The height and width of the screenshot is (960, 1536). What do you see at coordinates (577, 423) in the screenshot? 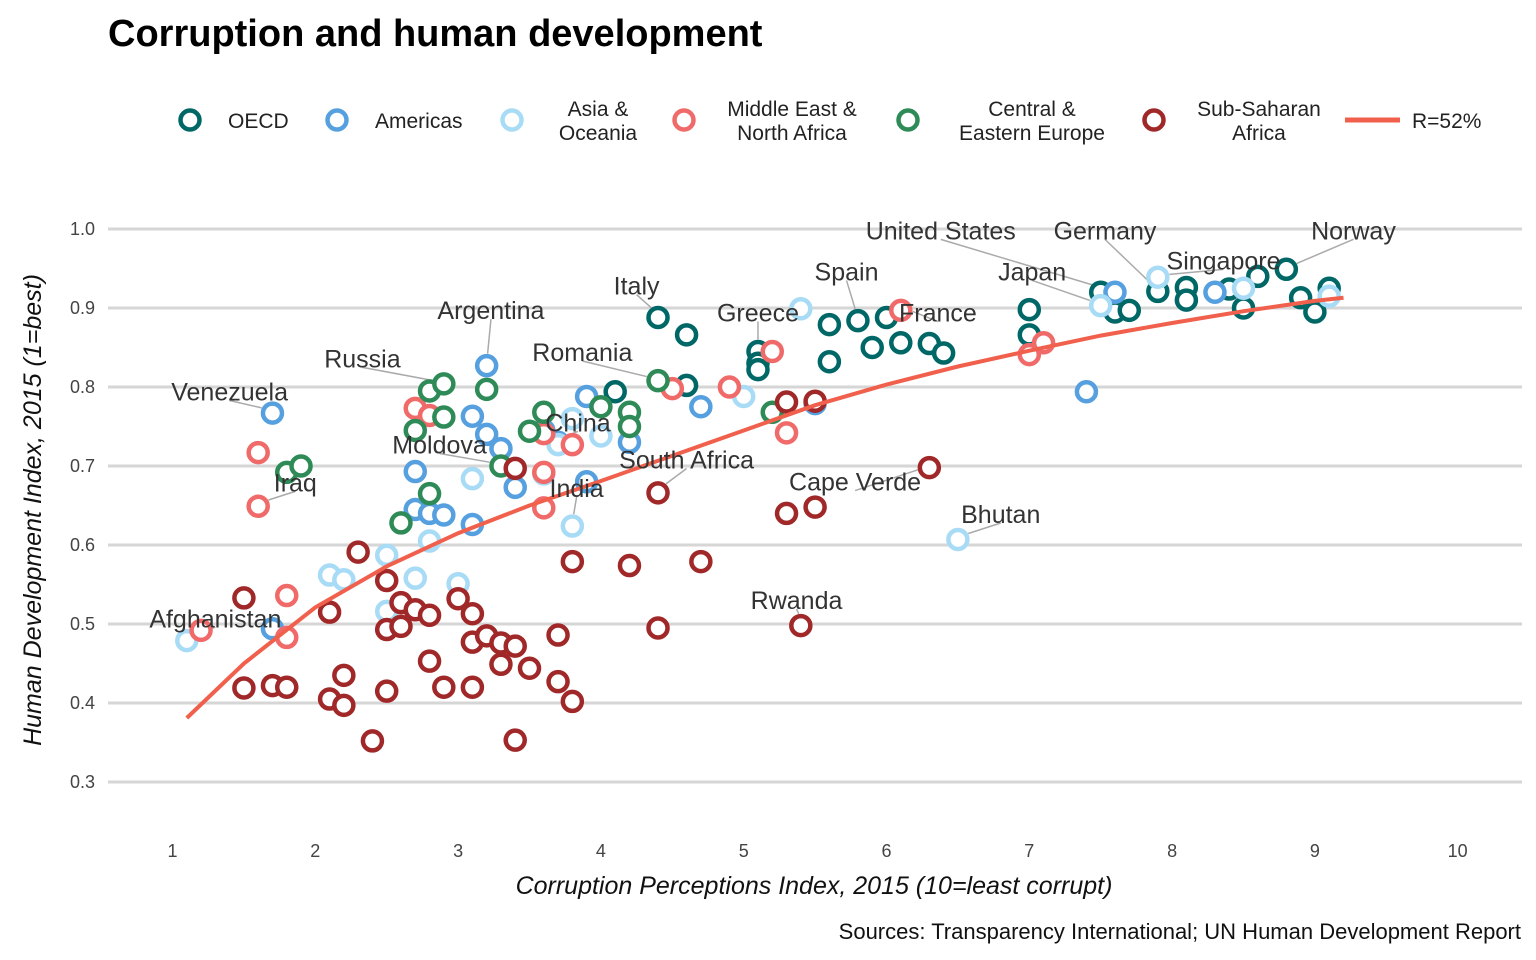
I see `label-china: China` at bounding box center [577, 423].